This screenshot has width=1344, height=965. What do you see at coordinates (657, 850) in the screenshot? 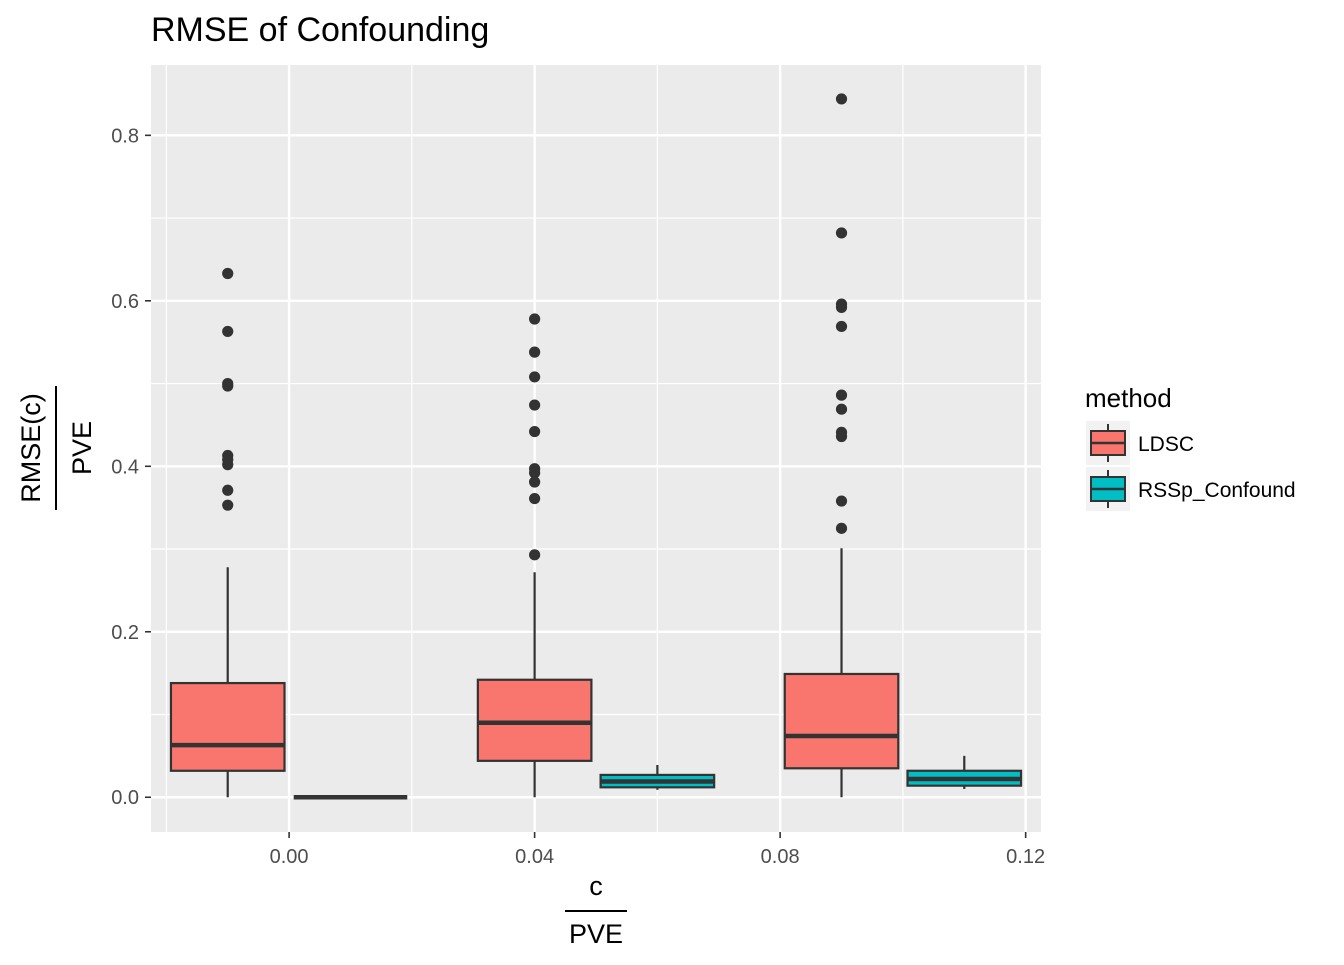
I see `x-axis-ticks: 0.00 0.04 0.08 0.12` at bounding box center [657, 850].